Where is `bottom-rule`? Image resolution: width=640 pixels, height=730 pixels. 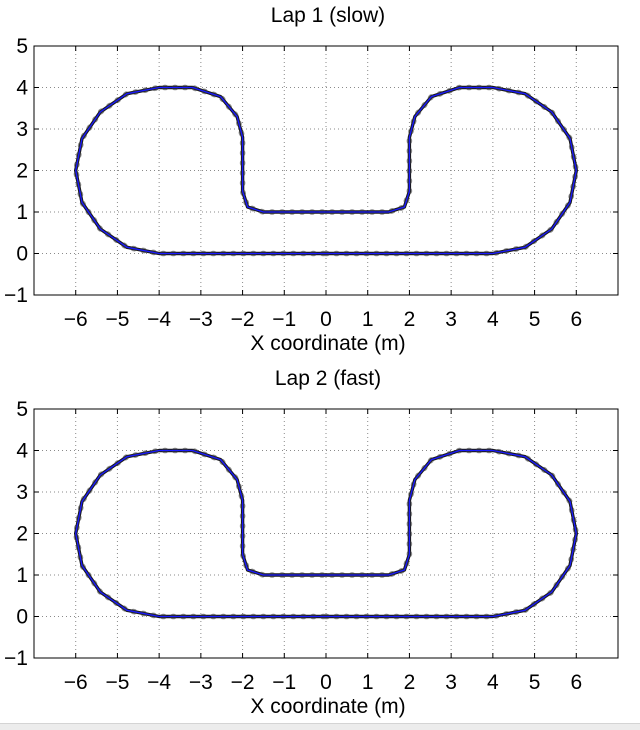 bottom-rule is located at coordinates (320, 726).